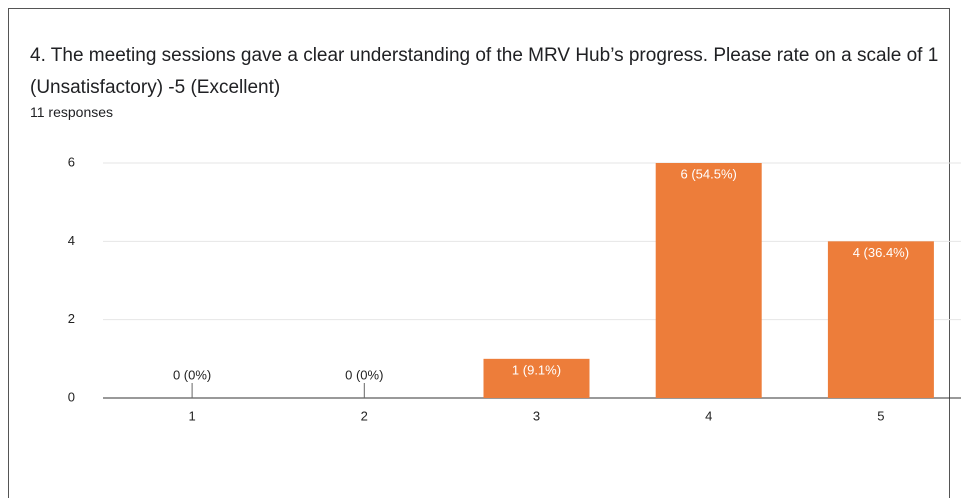 This screenshot has height=498, width=961. Describe the element at coordinates (364, 415) in the screenshot. I see `x-tick-label: 2` at that location.